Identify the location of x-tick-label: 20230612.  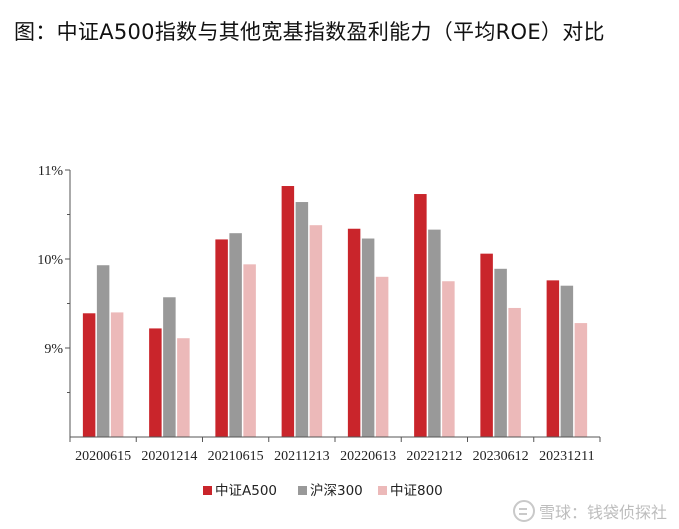
(501, 456).